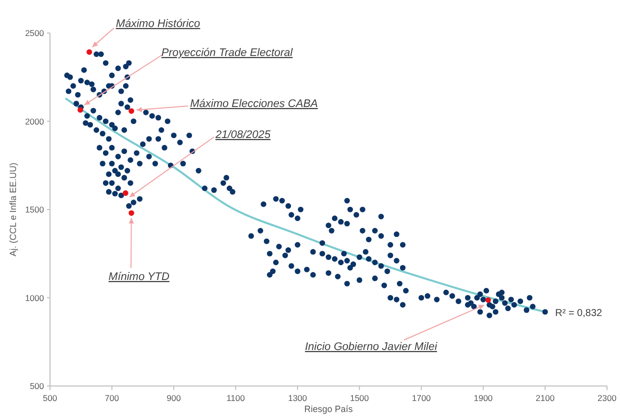  What do you see at coordinates (34, 209) in the screenshot?
I see `y-tick-label: 1500` at bounding box center [34, 209].